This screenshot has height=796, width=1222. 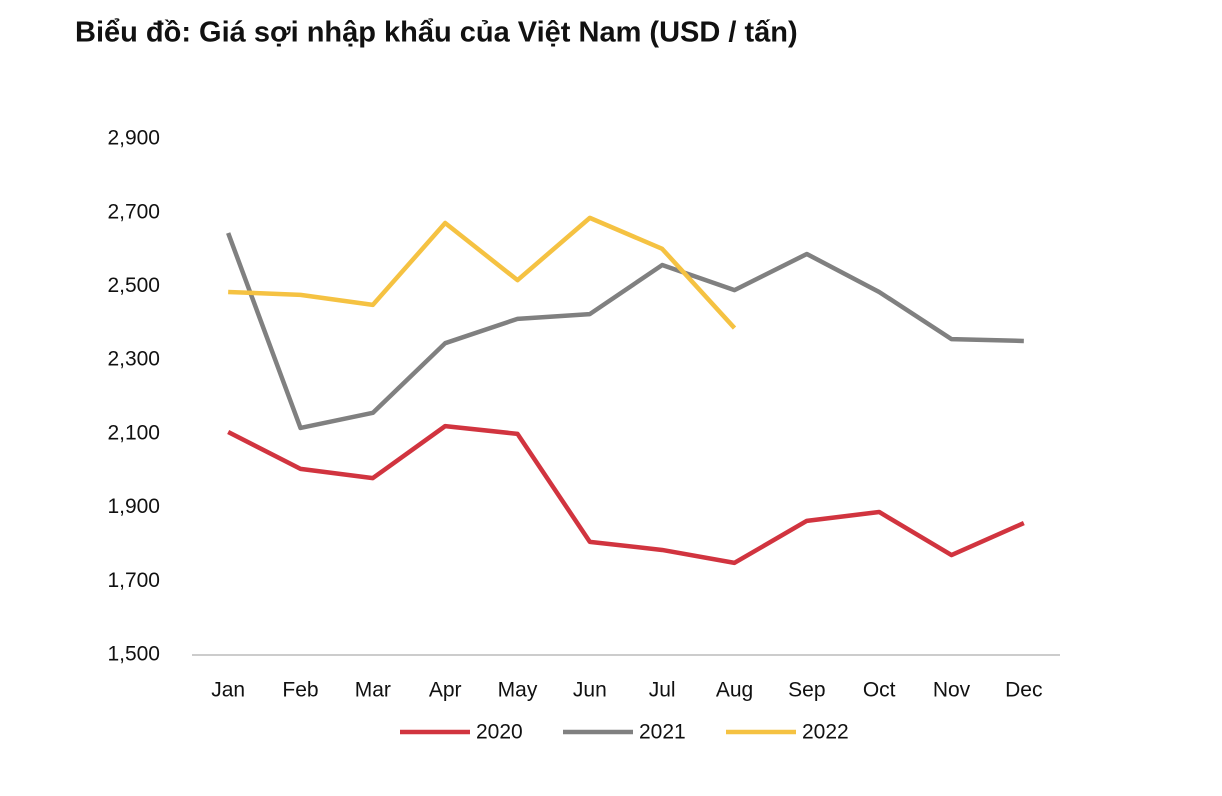 What do you see at coordinates (228, 690) in the screenshot?
I see `x-tick-label: Jan` at bounding box center [228, 690].